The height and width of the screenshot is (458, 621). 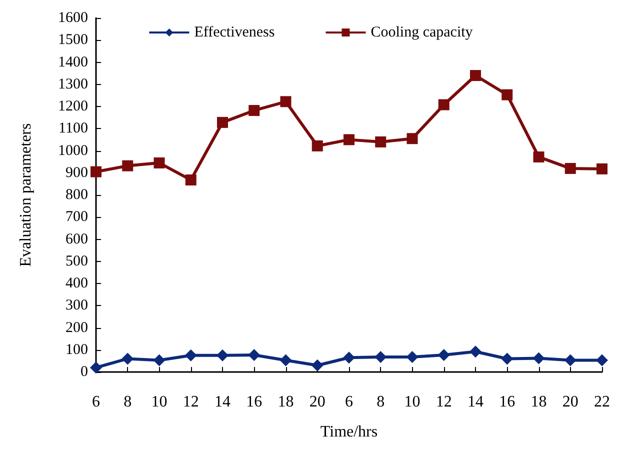 I want to click on x-tick-label: 22, so click(x=602, y=402).